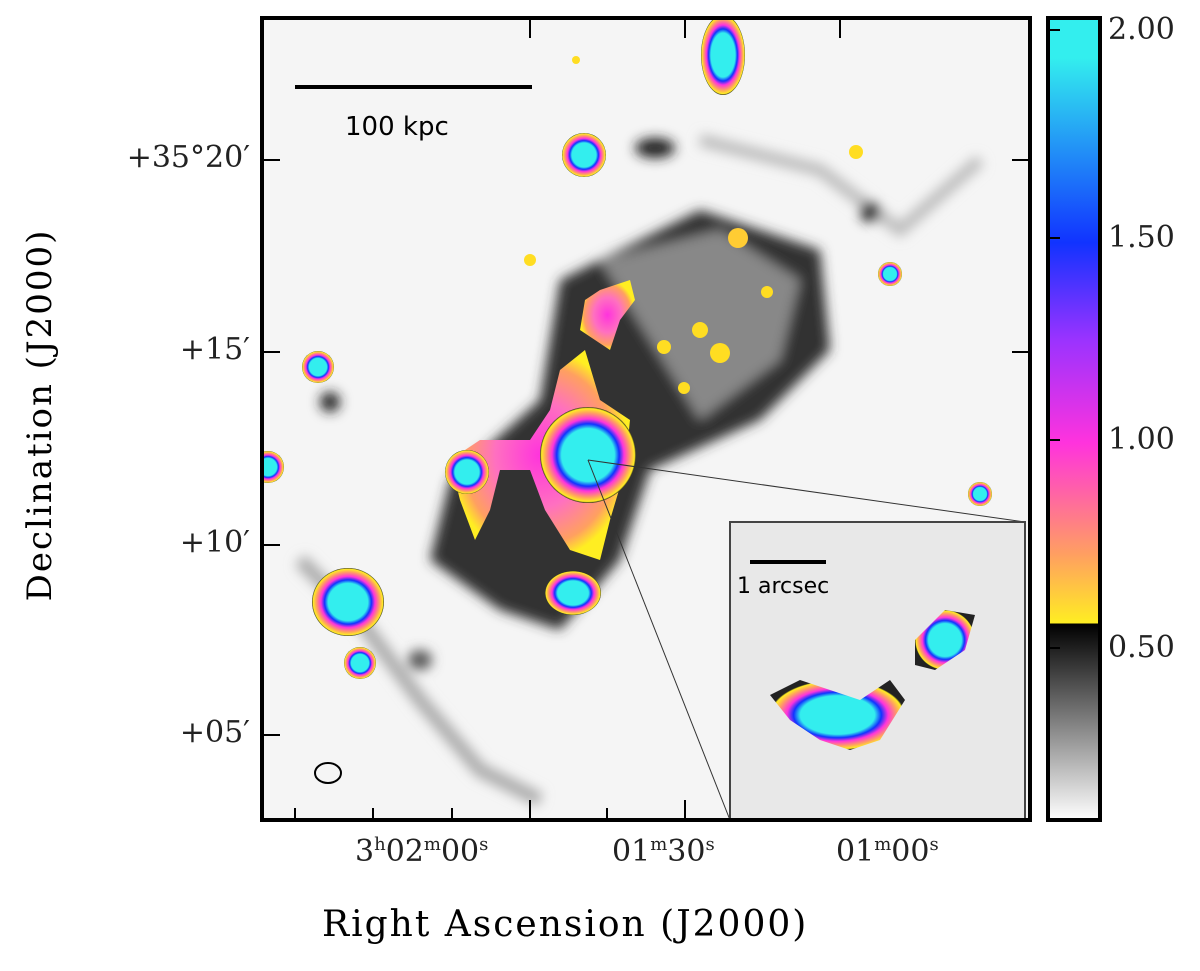 This screenshot has width=1200, height=971. I want to click on y-tick-label: +15′, so click(214, 349).